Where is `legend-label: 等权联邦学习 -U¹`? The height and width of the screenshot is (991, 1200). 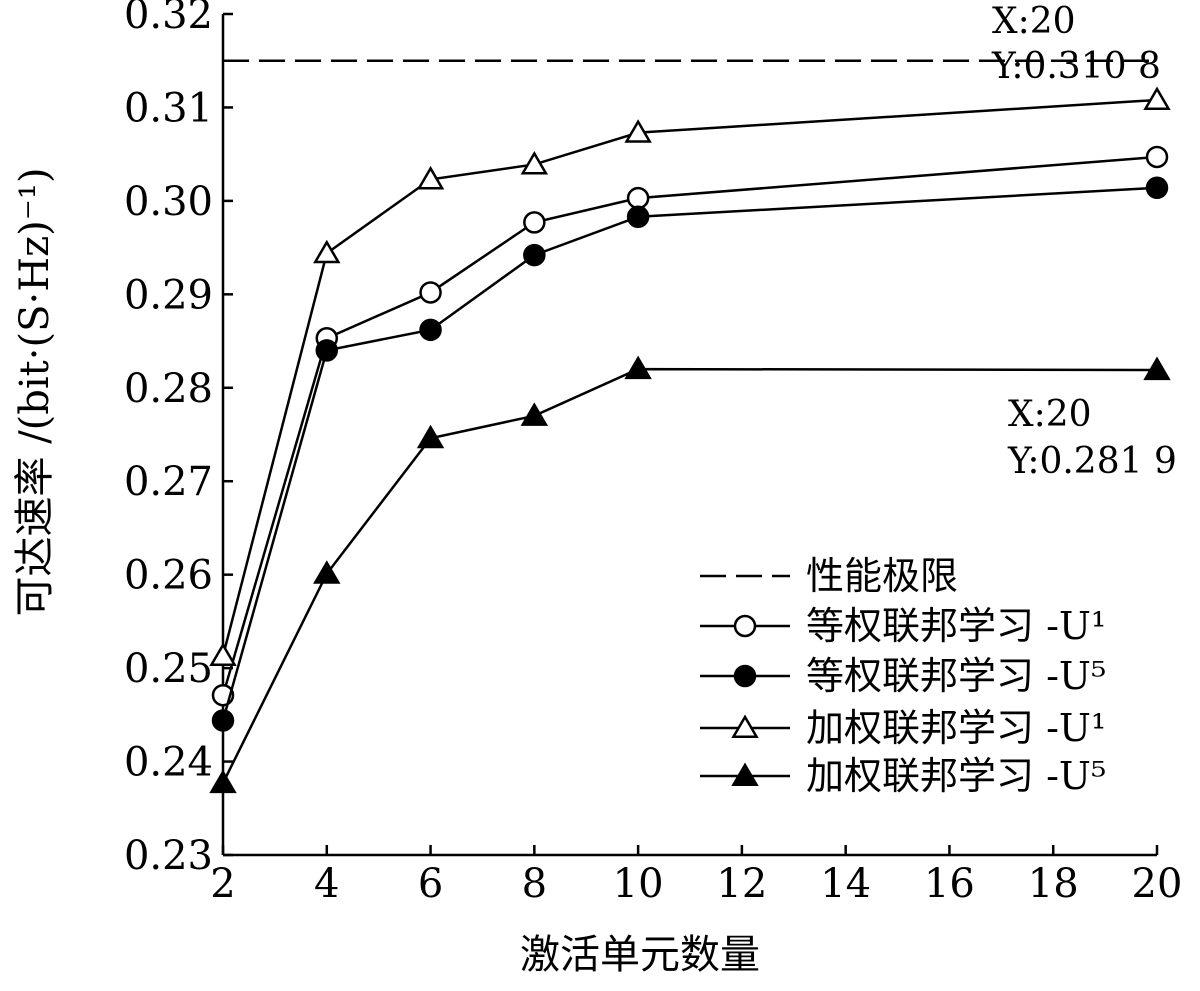
legend-label: 等权联邦学习 -U¹ is located at coordinates (956, 626).